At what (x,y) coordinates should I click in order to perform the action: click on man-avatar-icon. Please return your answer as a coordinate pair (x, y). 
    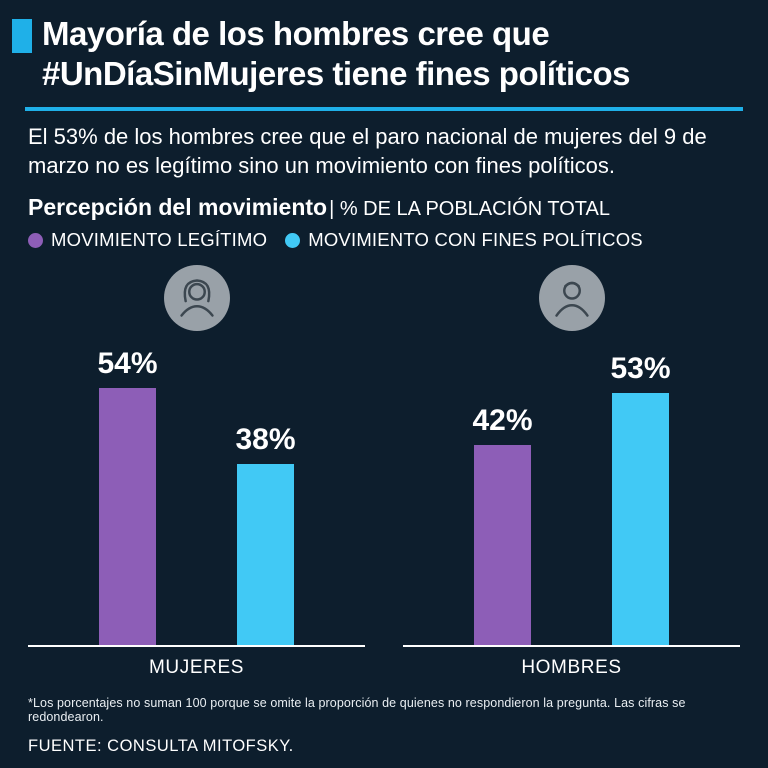
    Looking at the image, I should click on (571, 298).